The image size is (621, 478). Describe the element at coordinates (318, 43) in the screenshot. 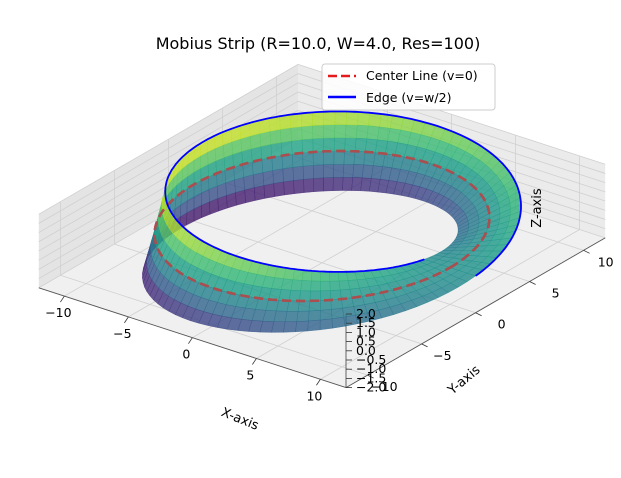

I see `chart-title: Mobius Strip (R=10.0, W=4.0, Res=100)` at that location.